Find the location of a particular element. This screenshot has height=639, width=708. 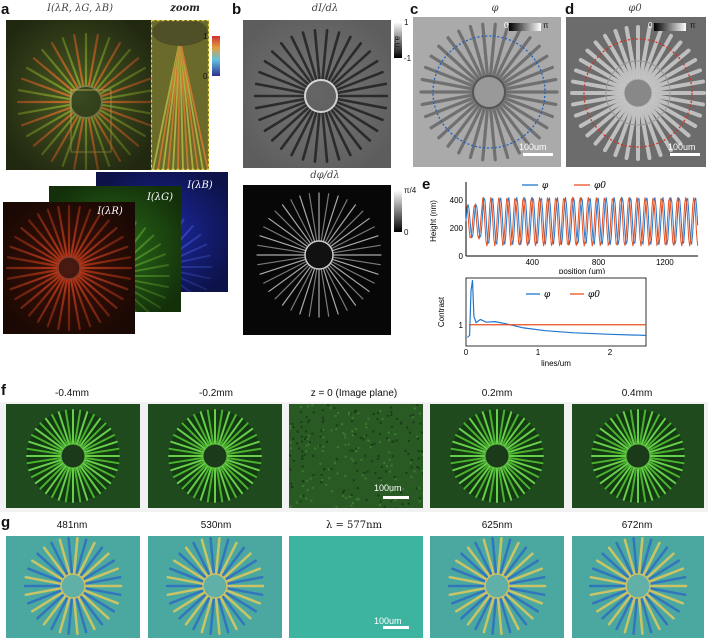

panel-b-colorbar is located at coordinates (398, 40).